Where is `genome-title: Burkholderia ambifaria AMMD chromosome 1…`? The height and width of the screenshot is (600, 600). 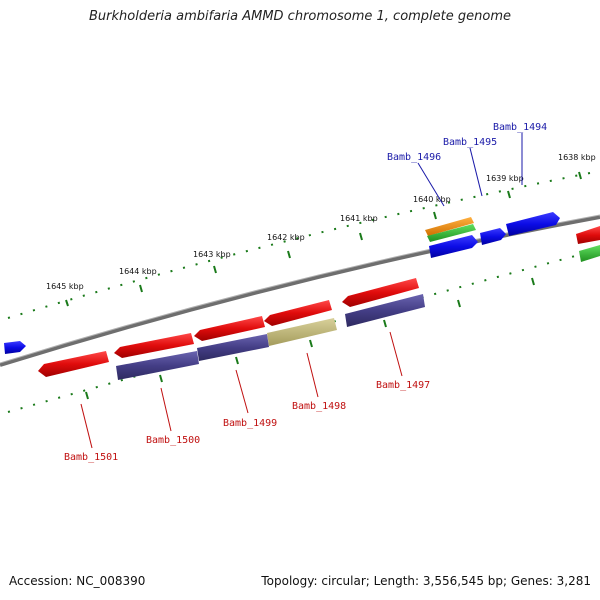
genome-title: Burkholderia ambifaria AMMD chromosome 1… is located at coordinates (300, 16).